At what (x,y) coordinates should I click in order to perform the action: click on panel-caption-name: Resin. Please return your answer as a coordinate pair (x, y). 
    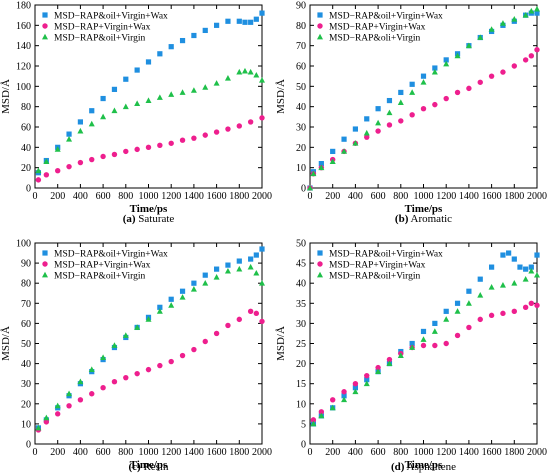
    Looking at the image, I should click on (155, 467).